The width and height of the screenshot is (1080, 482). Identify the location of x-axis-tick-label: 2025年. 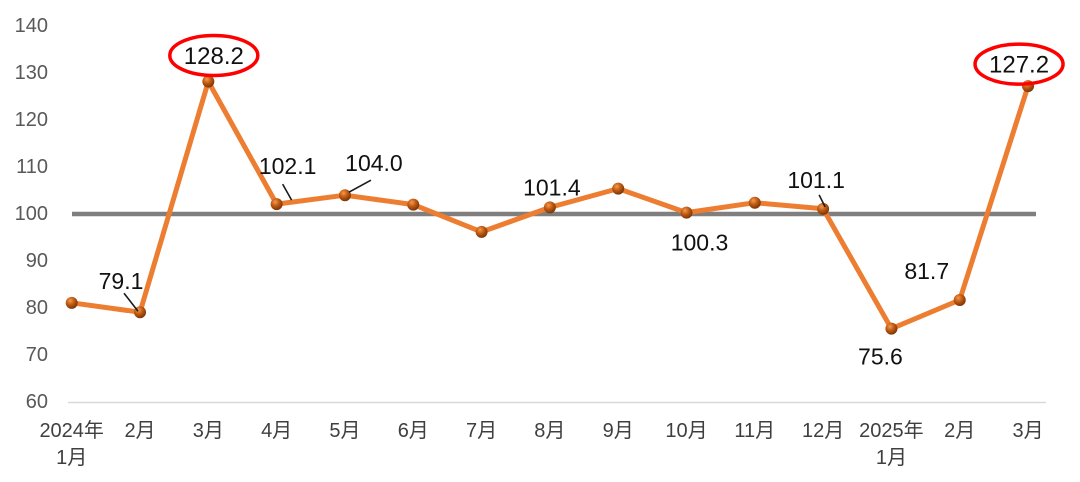
(891, 430).